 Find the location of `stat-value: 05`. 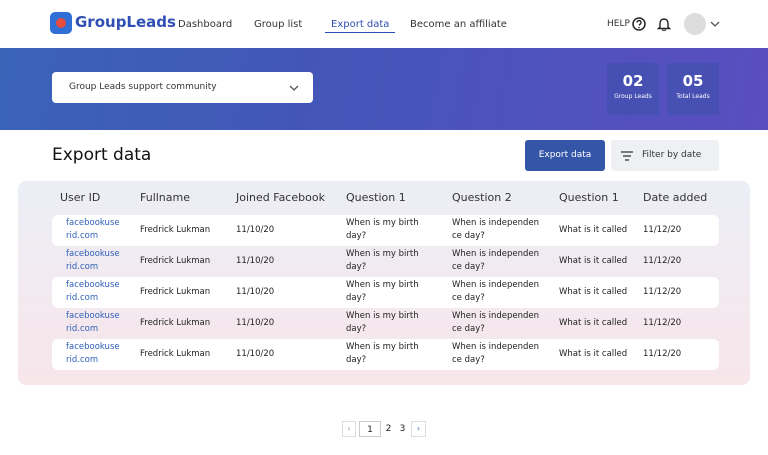

stat-value: 05 is located at coordinates (693, 81).